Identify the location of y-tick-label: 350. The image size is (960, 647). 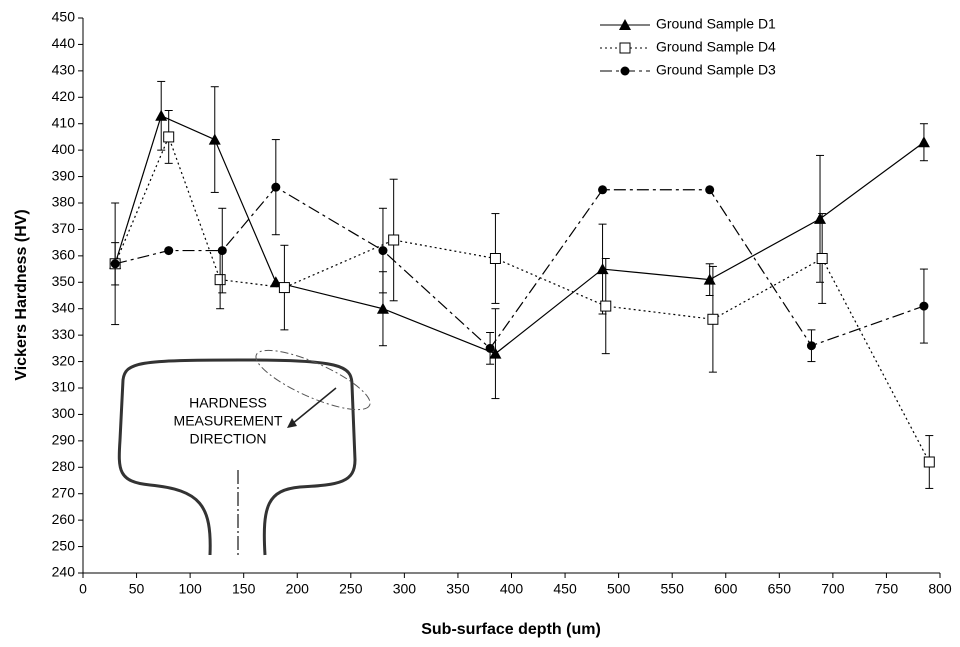
(64, 281).